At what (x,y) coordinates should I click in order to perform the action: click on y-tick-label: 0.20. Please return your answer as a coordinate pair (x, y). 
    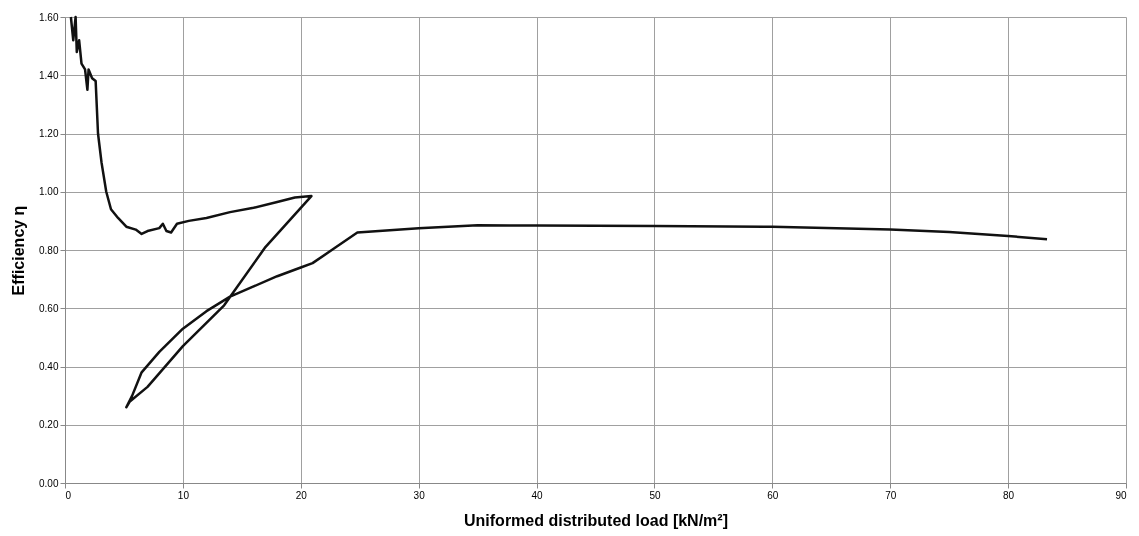
    Looking at the image, I should click on (49, 425).